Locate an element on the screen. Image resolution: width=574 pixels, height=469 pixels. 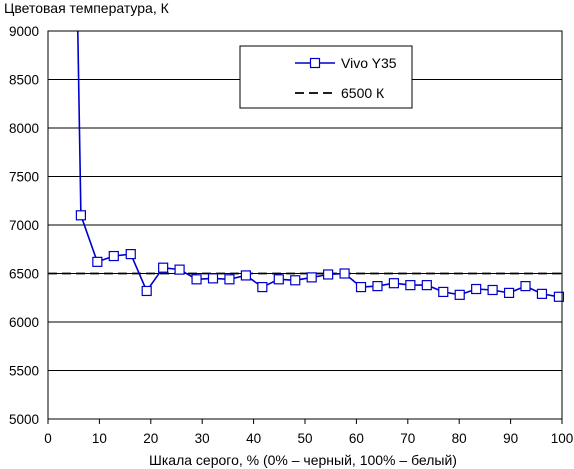
legend-label-6500k: 6500 К is located at coordinates (363, 93).